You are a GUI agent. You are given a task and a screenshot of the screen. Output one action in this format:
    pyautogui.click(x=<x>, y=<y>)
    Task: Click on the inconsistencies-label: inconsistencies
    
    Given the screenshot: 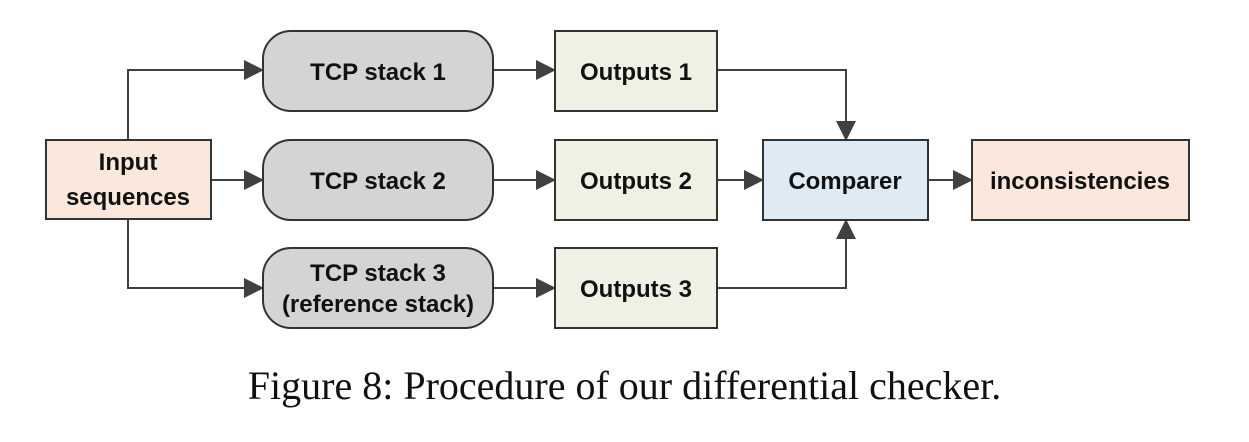 What is the action you would take?
    pyautogui.click(x=1080, y=181)
    